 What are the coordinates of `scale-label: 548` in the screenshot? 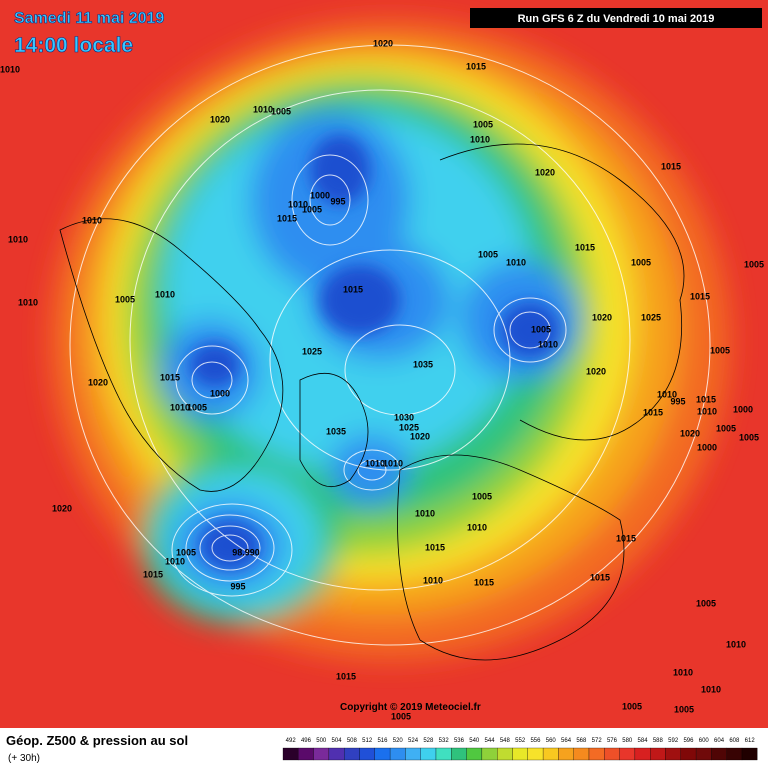 It's located at (505, 741).